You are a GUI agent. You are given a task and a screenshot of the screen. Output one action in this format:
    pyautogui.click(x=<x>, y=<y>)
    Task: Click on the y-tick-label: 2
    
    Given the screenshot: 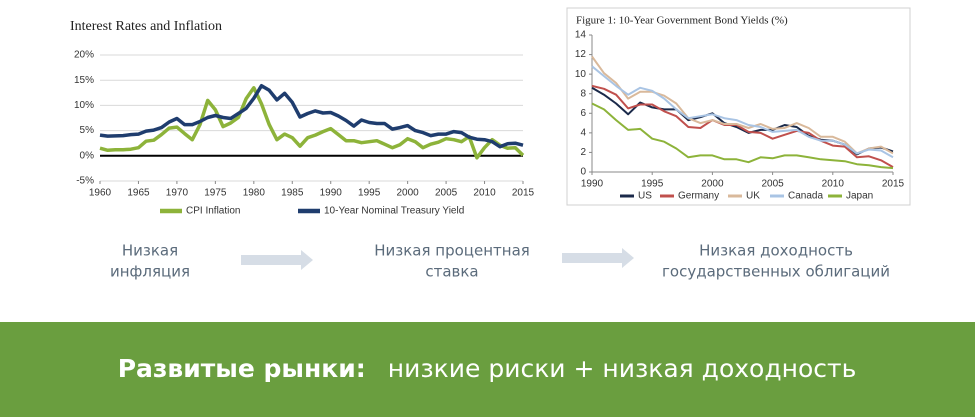 What is the action you would take?
    pyautogui.click(x=583, y=152)
    